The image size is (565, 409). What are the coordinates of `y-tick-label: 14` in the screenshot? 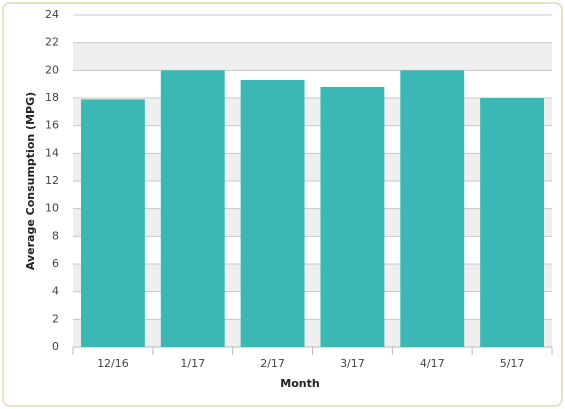 It's located at (52, 152).